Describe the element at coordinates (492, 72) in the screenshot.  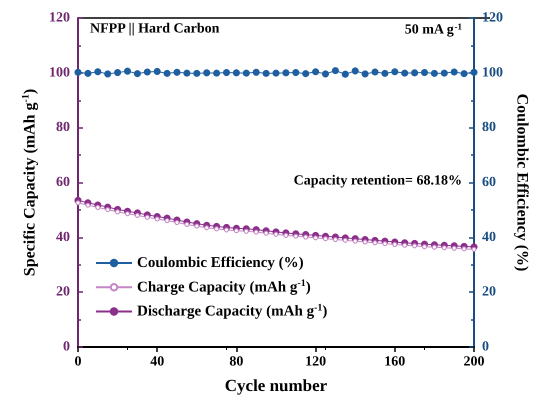
I see `y2-tick-label: 100` at that location.